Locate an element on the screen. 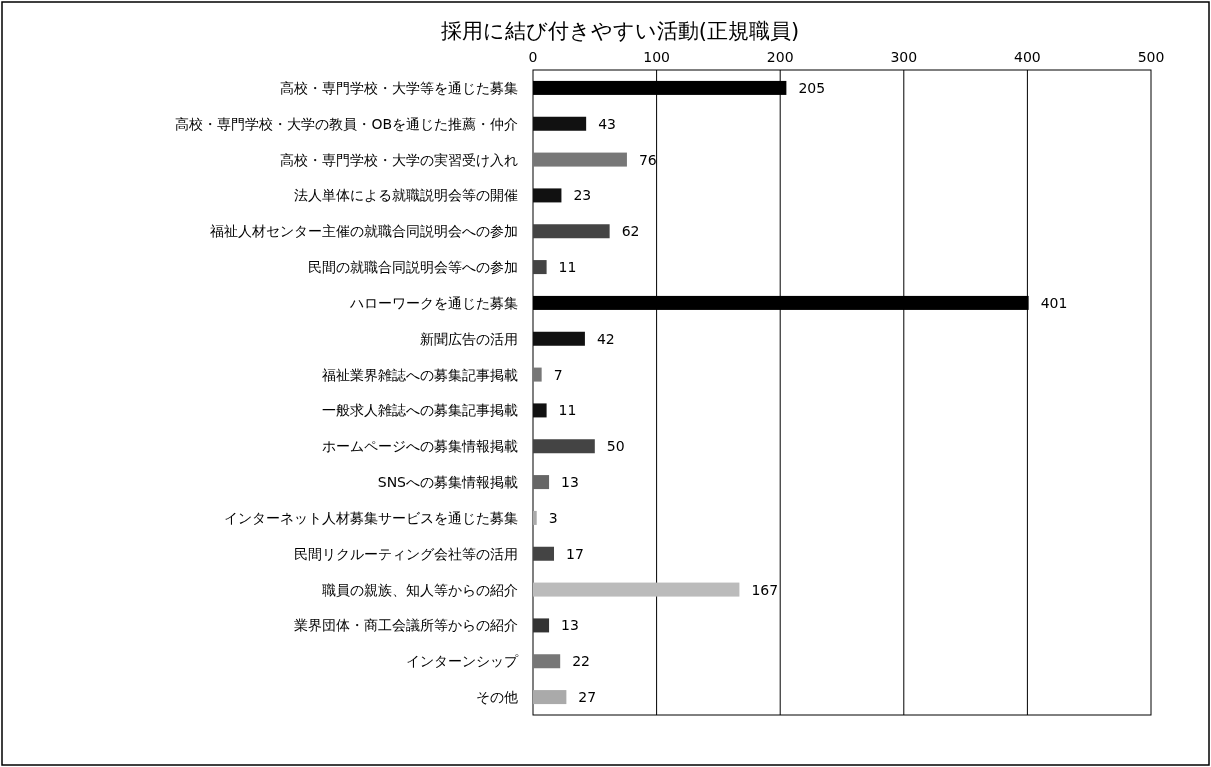 Image resolution: width=1211 pixels, height=767 pixels. y-tick-label: 業界団体・商工会議所等からの紹介 is located at coordinates (406, 625).